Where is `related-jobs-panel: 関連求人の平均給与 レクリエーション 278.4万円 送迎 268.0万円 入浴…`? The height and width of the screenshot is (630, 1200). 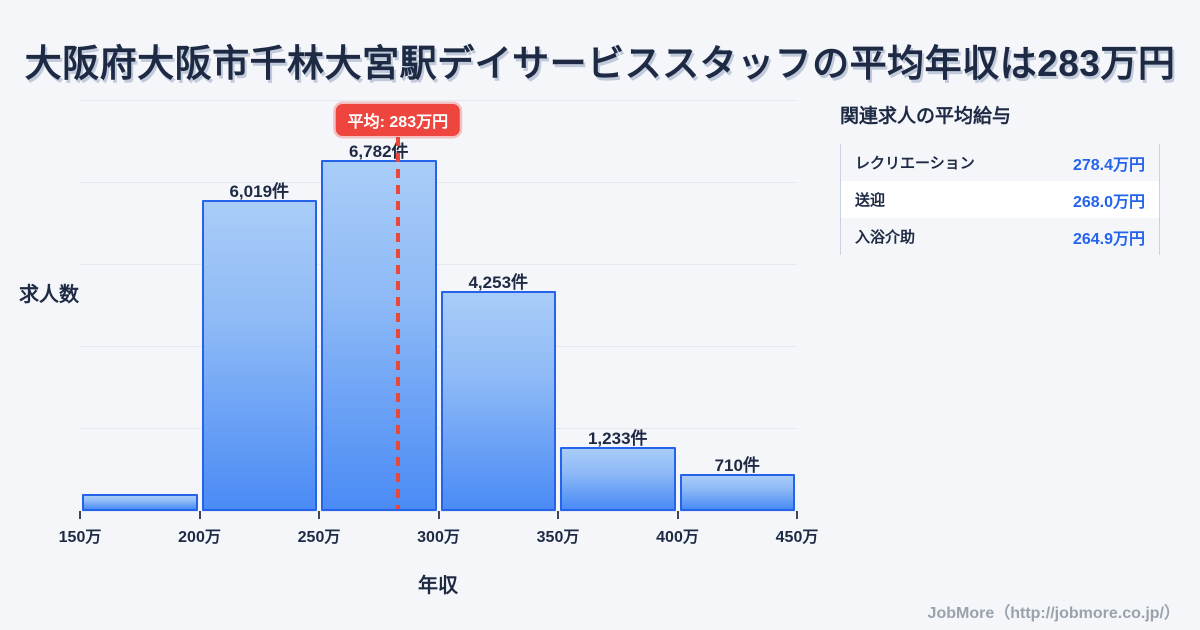 related-jobs-panel: 関連求人の平均給与 レクリエーション 278.4万円 送迎 268.0万円 入浴… is located at coordinates (1000, 178).